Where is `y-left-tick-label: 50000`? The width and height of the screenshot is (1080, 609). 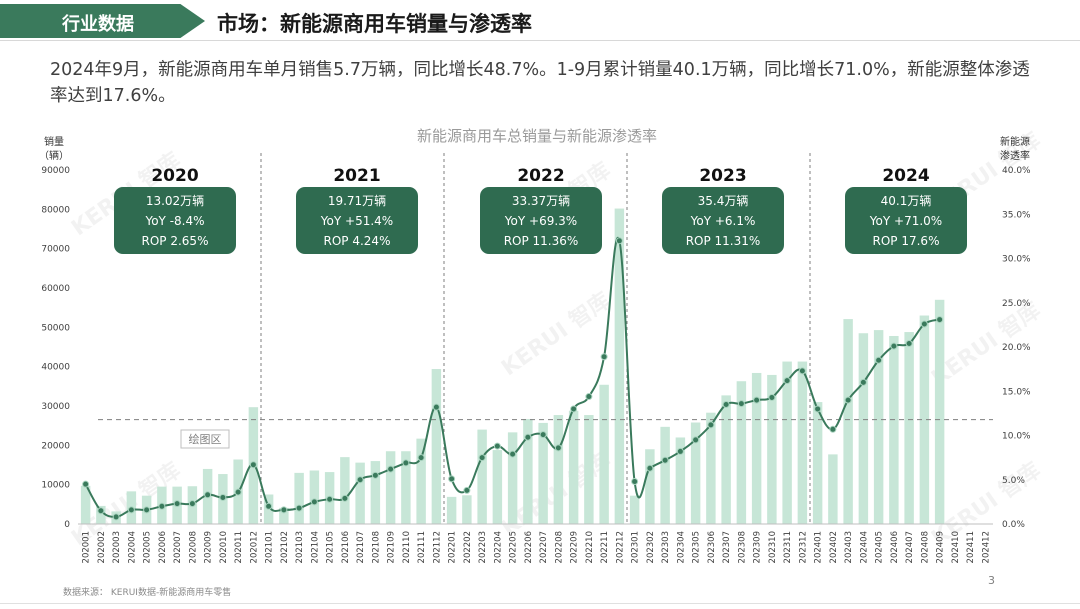 y-left-tick-label: 50000 is located at coordinates (55, 328).